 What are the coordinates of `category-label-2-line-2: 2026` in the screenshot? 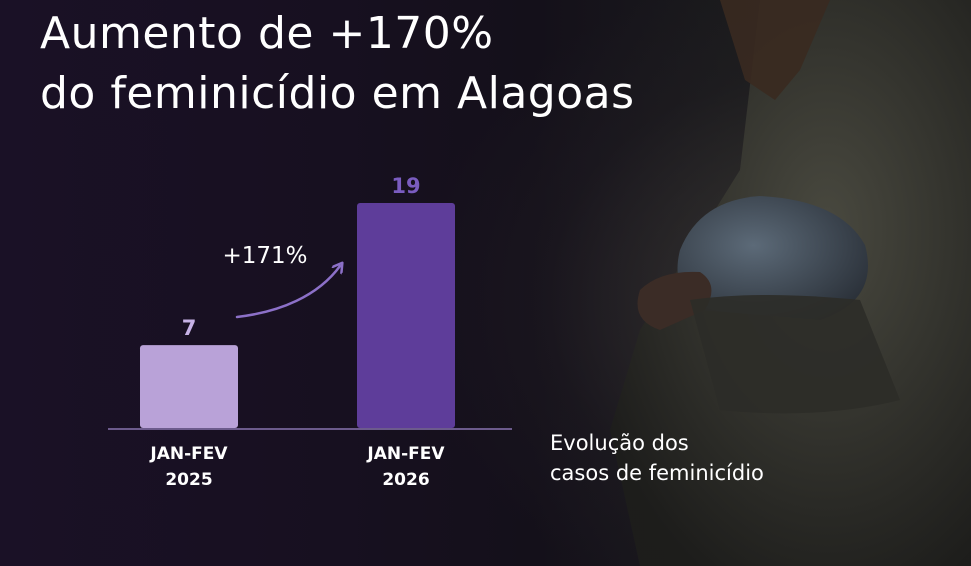 It's located at (405, 480).